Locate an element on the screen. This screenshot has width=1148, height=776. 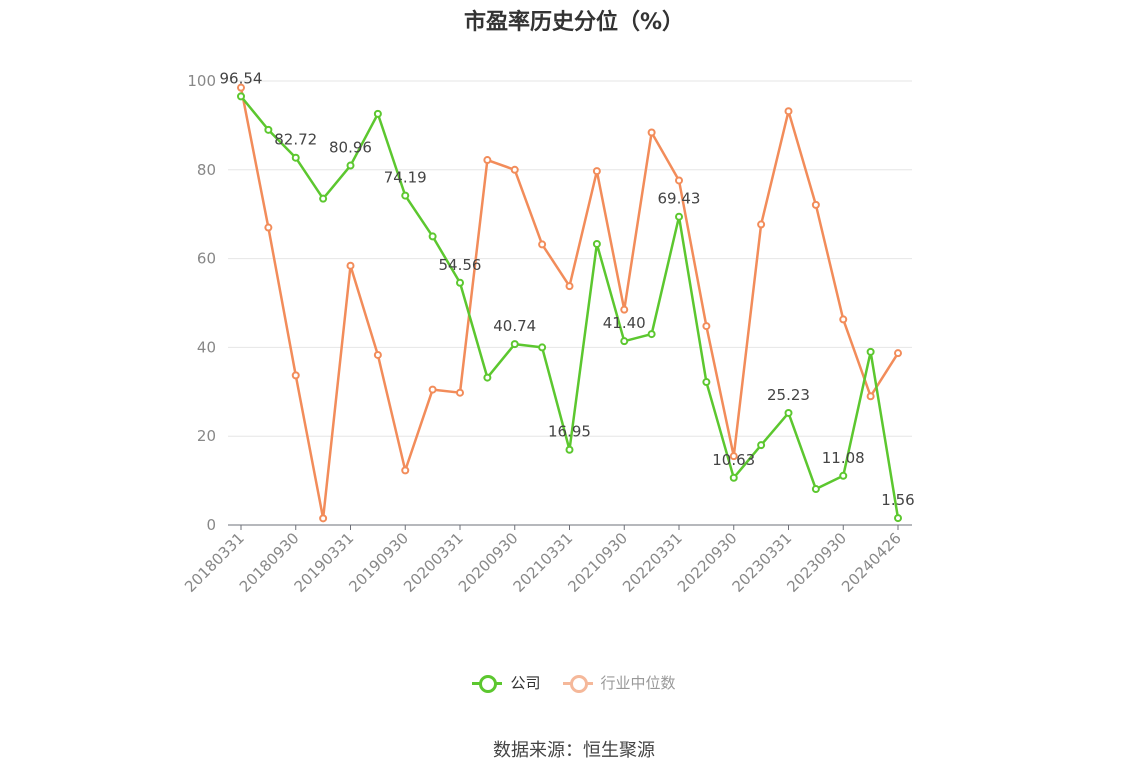
data-source: 数据来源：恒生聚源 is located at coordinates (574, 750).